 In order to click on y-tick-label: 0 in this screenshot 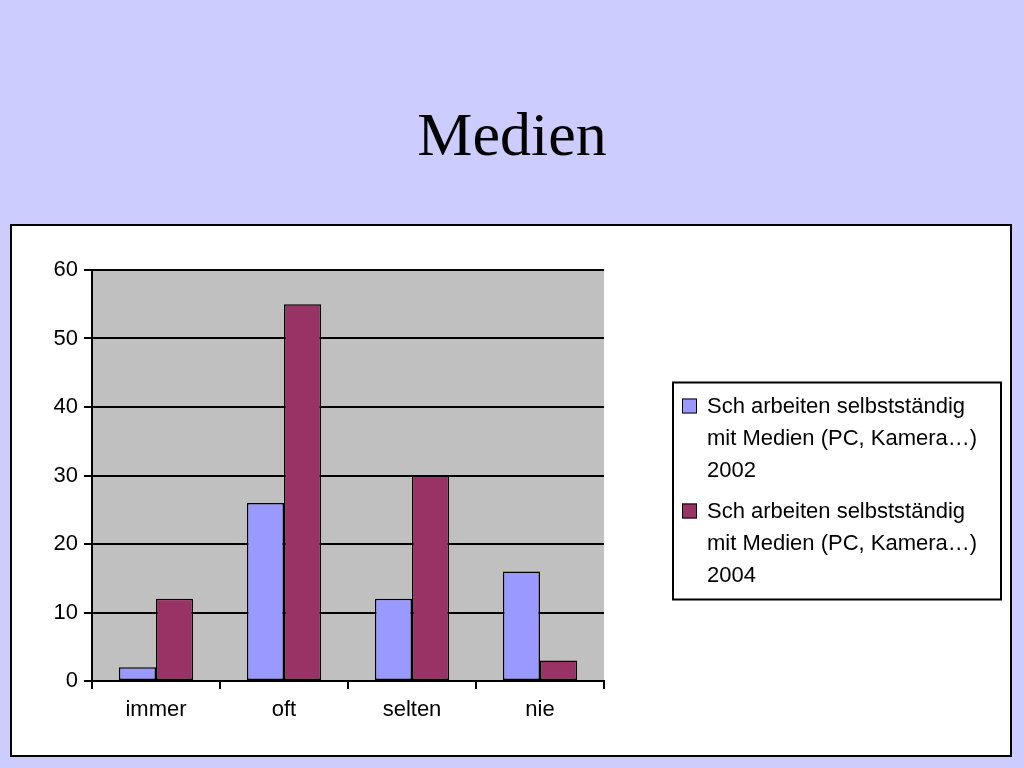, I will do `click(71, 680)`.